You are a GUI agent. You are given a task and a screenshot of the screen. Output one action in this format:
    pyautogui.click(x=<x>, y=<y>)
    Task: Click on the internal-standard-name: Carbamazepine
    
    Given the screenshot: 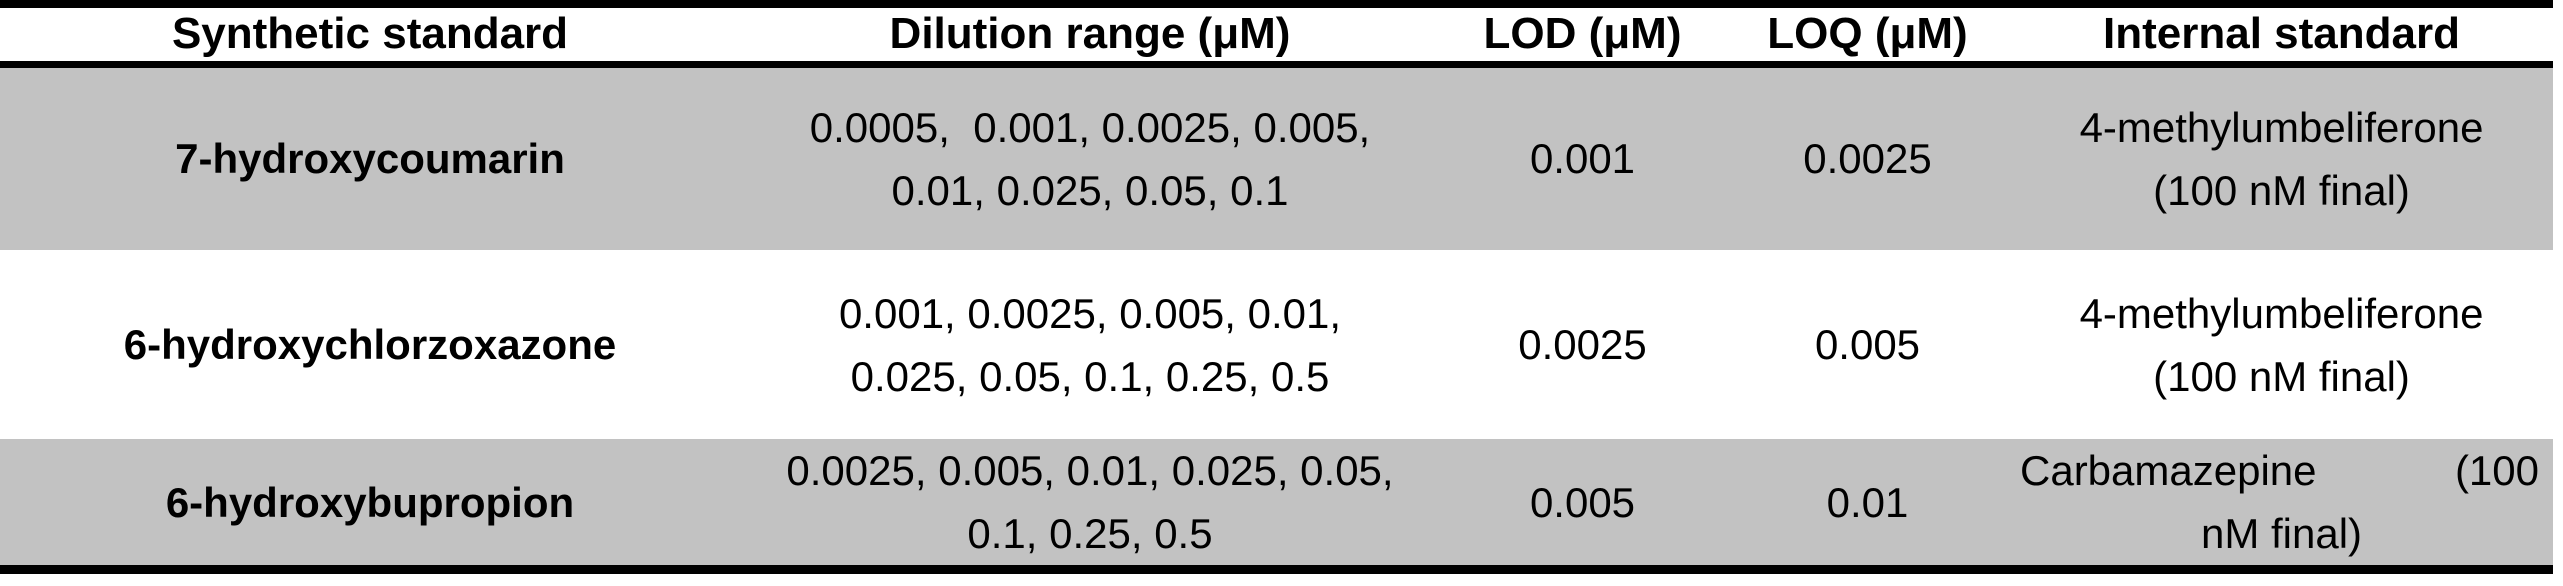 What is the action you would take?
    pyautogui.click(x=2168, y=470)
    